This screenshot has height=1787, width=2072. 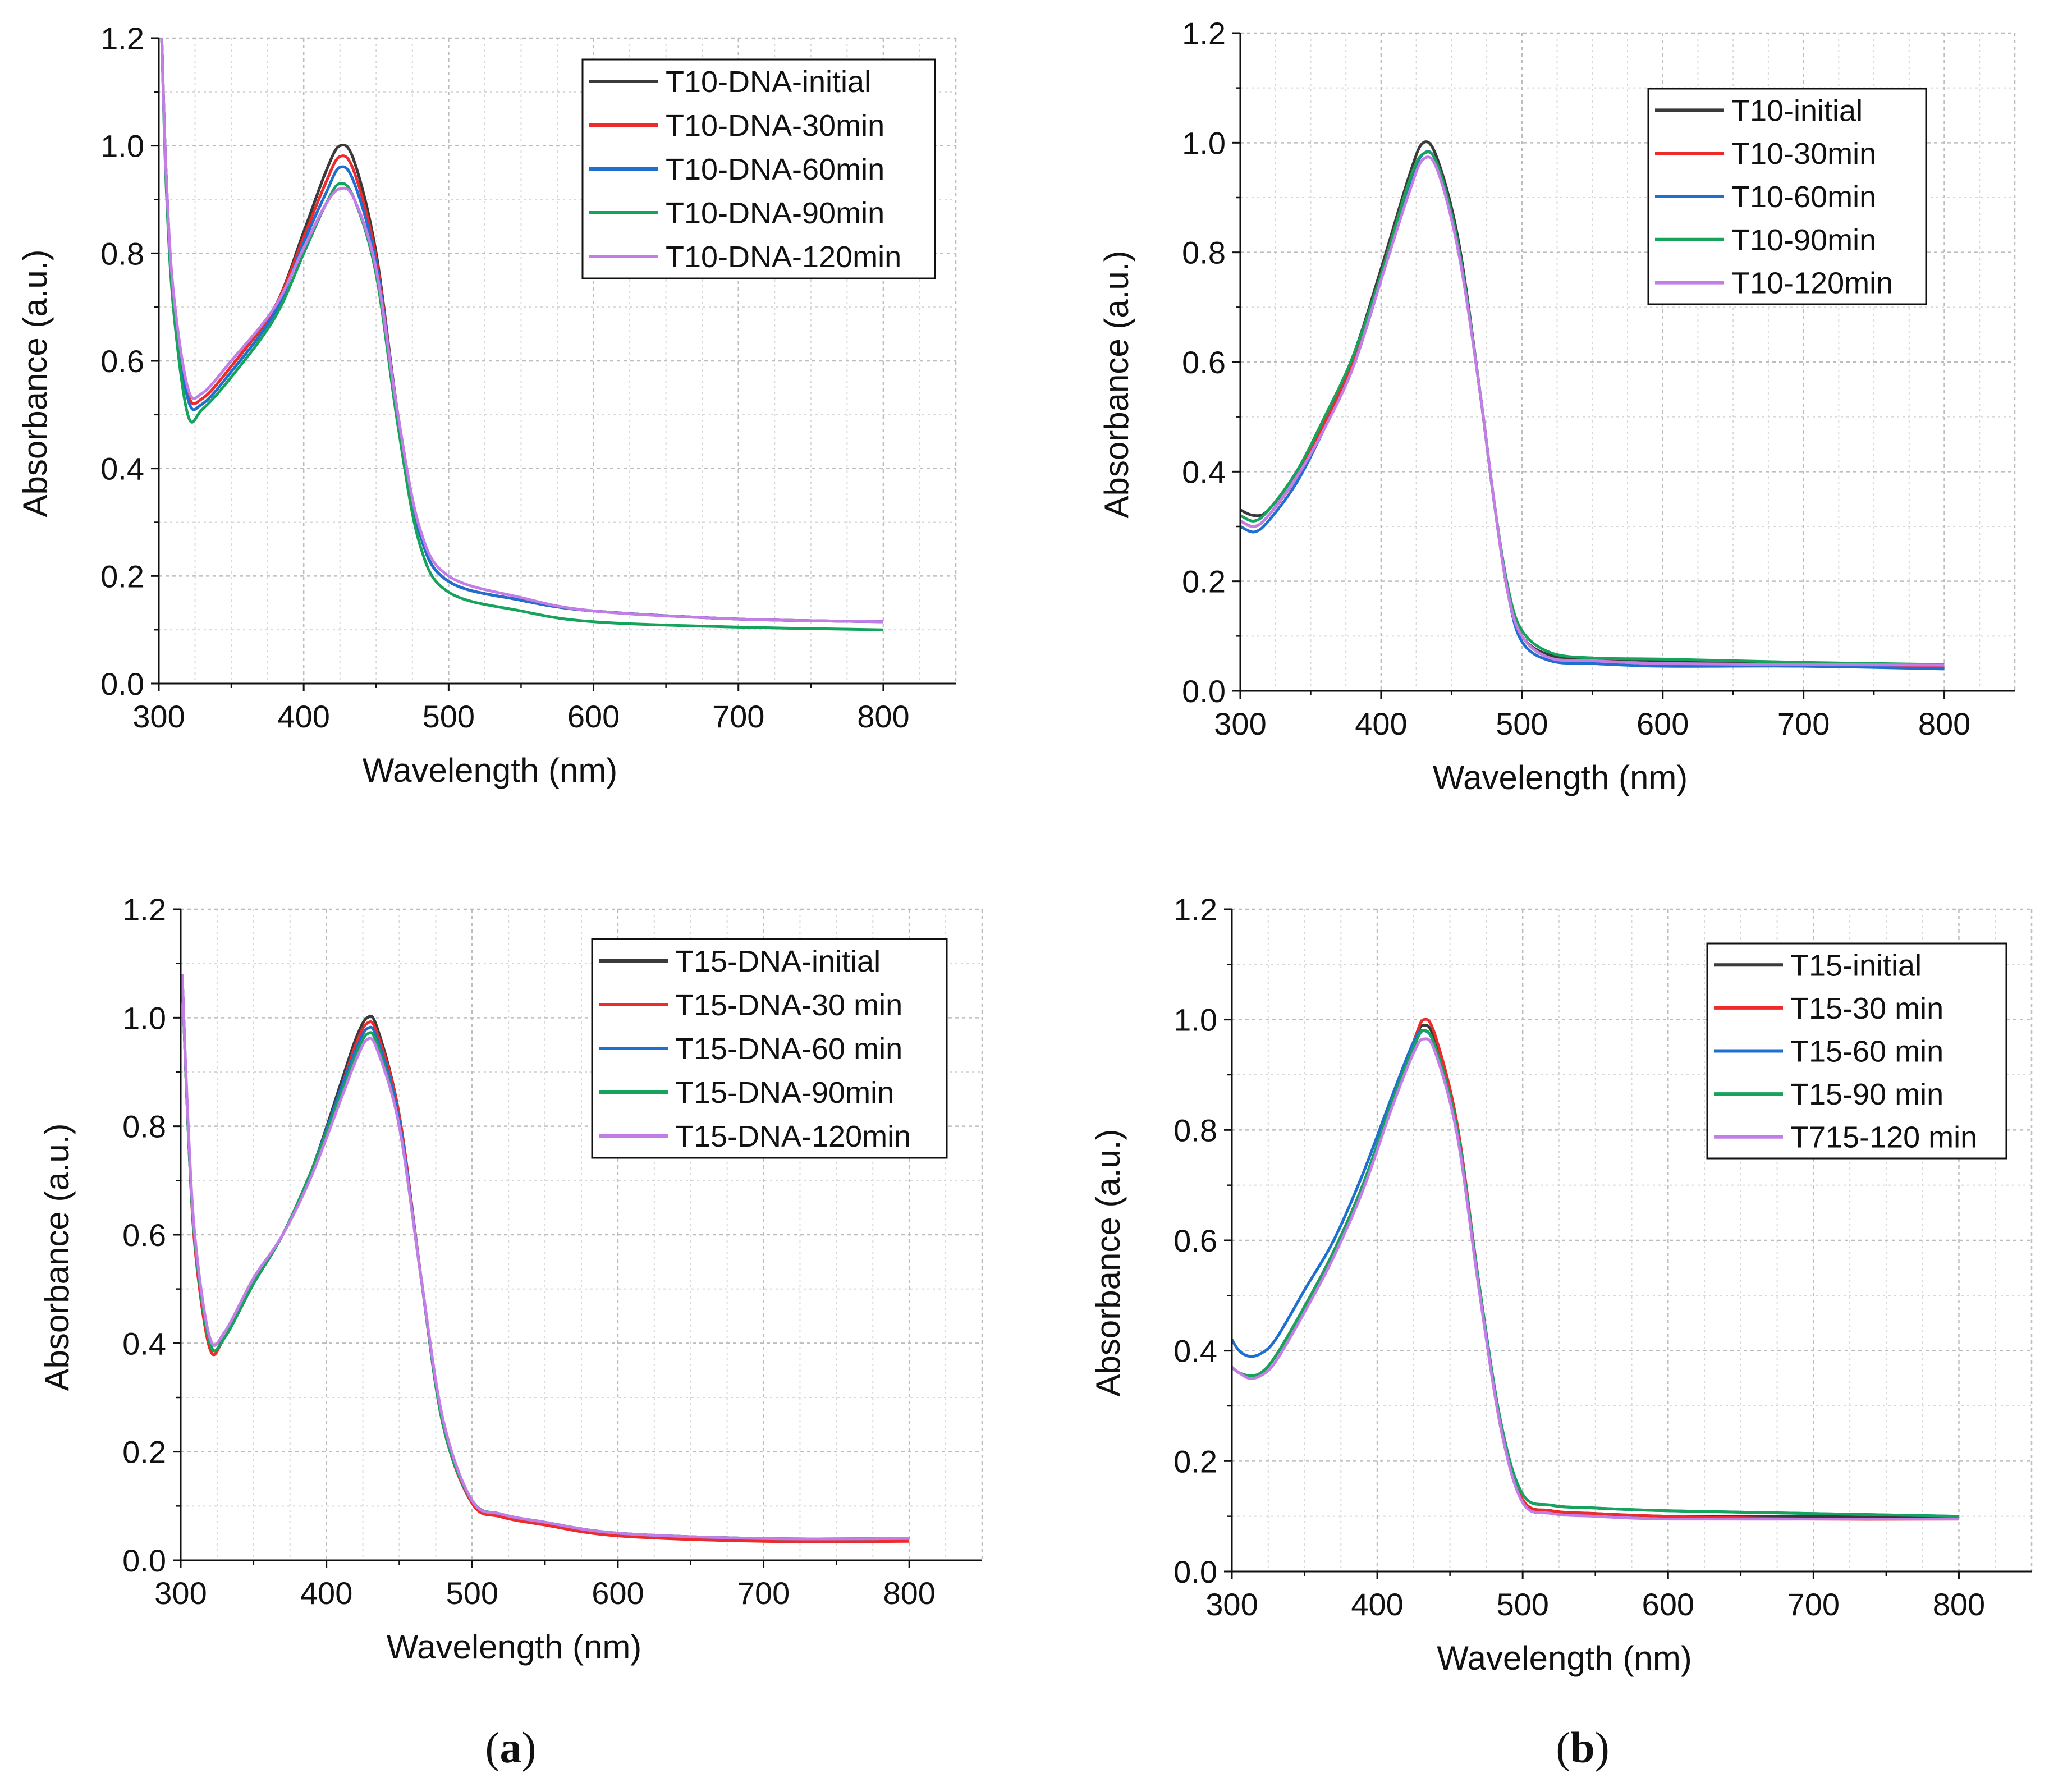 What do you see at coordinates (789, 1005) in the screenshot?
I see `legend-label-1: T15-DNA-30 min` at bounding box center [789, 1005].